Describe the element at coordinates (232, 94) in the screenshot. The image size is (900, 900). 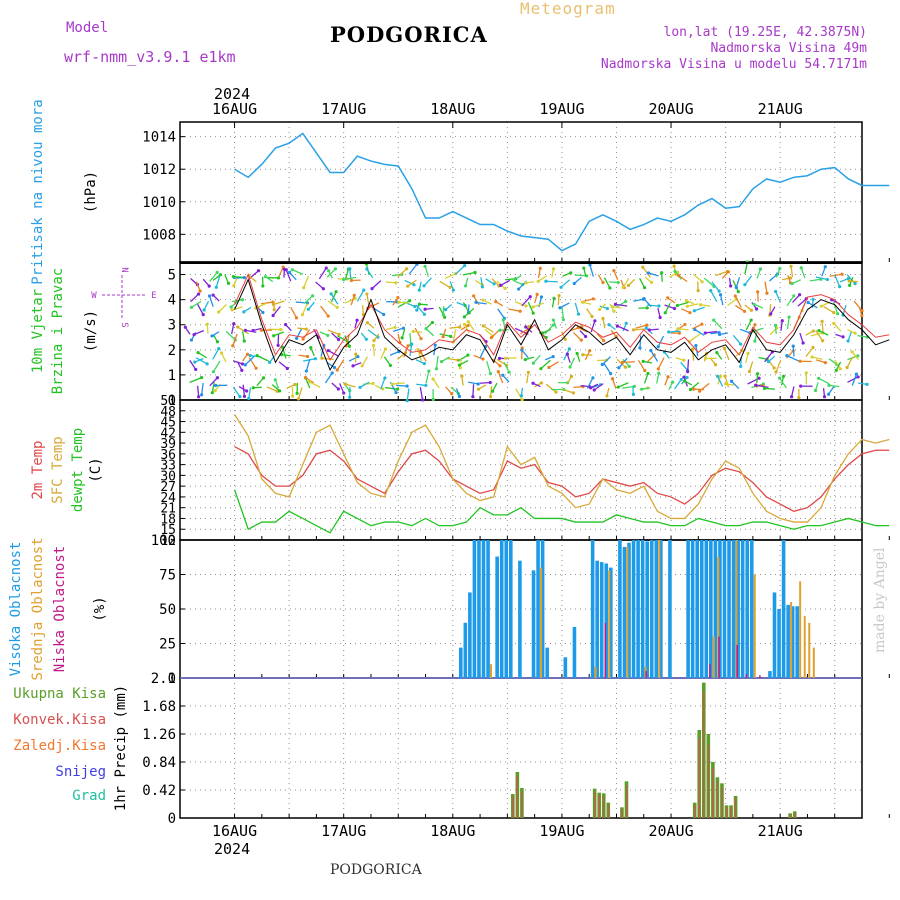
I see `top-year-label: 2024` at that location.